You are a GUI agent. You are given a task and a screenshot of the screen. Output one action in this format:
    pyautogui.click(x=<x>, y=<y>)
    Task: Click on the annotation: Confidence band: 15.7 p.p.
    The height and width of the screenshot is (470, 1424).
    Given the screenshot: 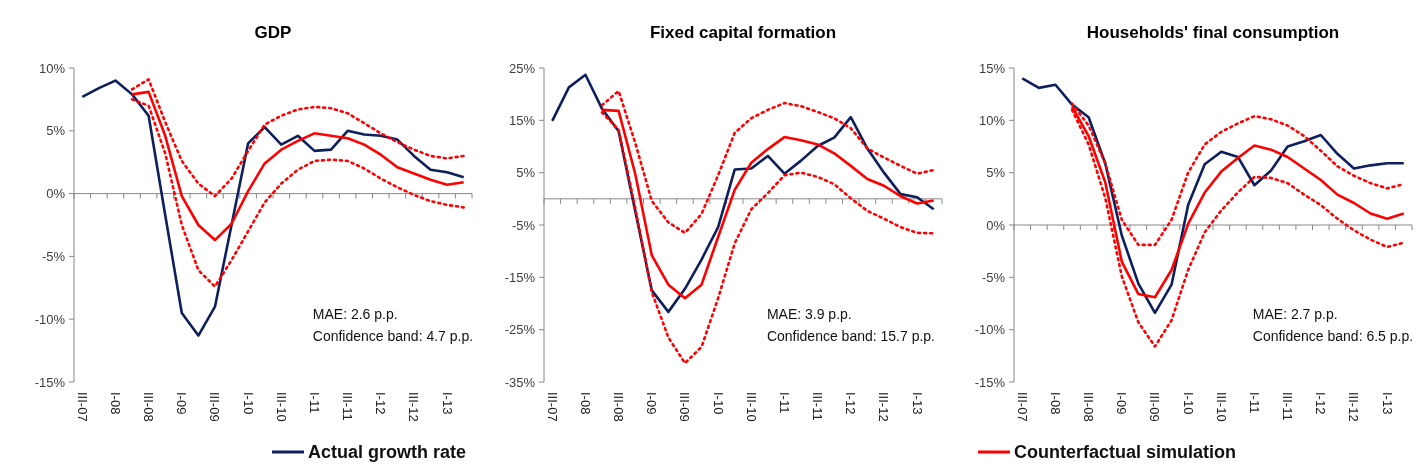 What is the action you would take?
    pyautogui.click(x=851, y=336)
    